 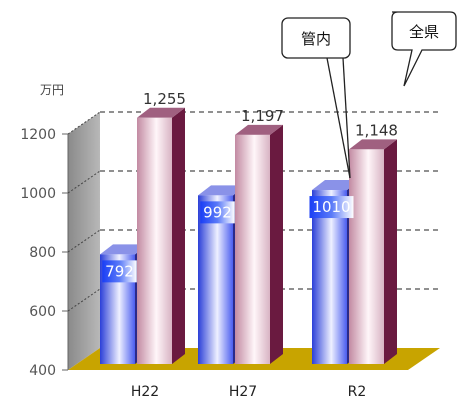 I want to click on value-label-r2-kannai: 1010, so click(x=331, y=207).